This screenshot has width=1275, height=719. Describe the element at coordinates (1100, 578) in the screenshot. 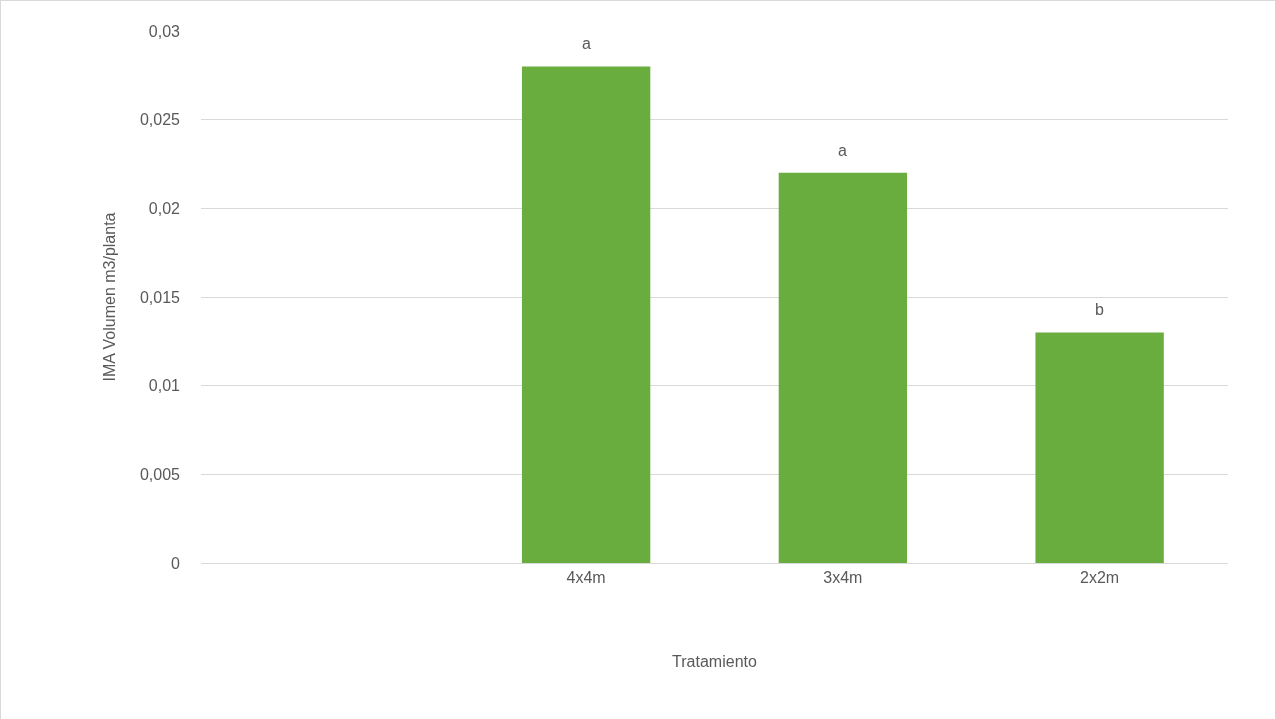

I see `x-tick-label: 2x2m` at that location.